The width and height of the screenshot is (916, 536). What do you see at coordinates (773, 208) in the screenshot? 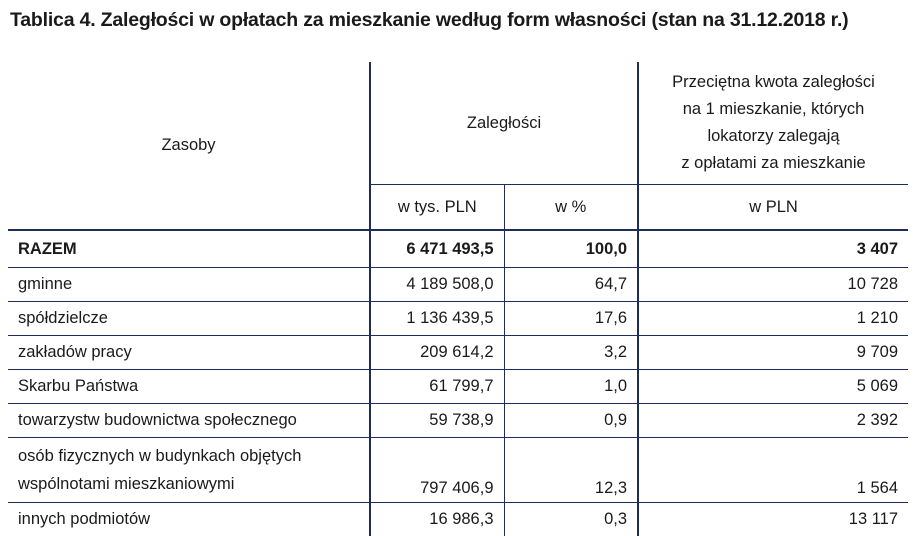
I see `subheader-pln: w PLN` at bounding box center [773, 208].